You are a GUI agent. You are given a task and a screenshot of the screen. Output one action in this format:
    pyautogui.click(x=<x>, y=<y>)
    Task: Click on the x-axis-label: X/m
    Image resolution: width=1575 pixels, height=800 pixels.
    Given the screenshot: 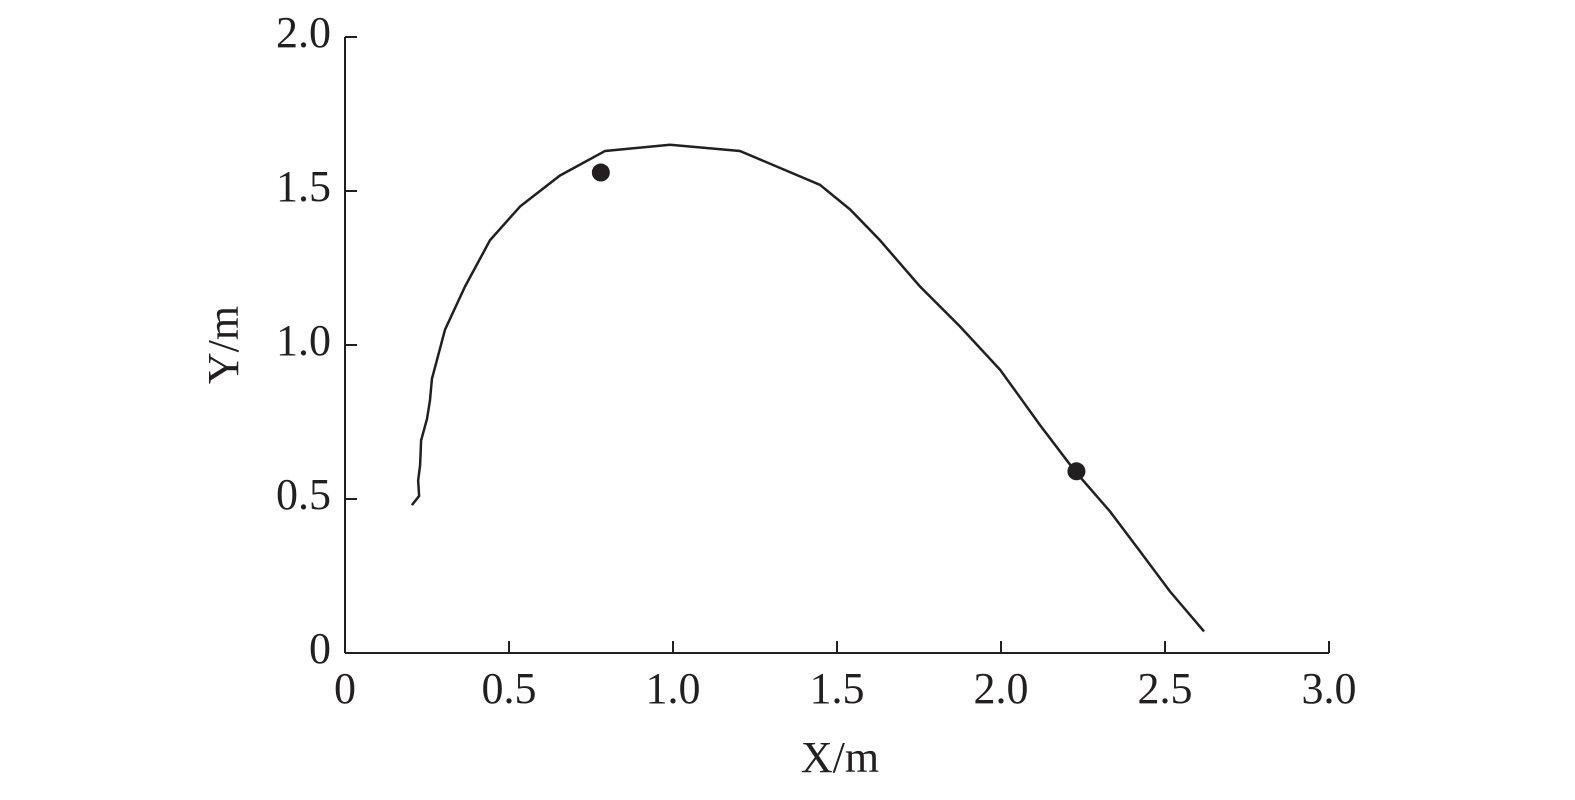 What is the action you would take?
    pyautogui.click(x=840, y=757)
    